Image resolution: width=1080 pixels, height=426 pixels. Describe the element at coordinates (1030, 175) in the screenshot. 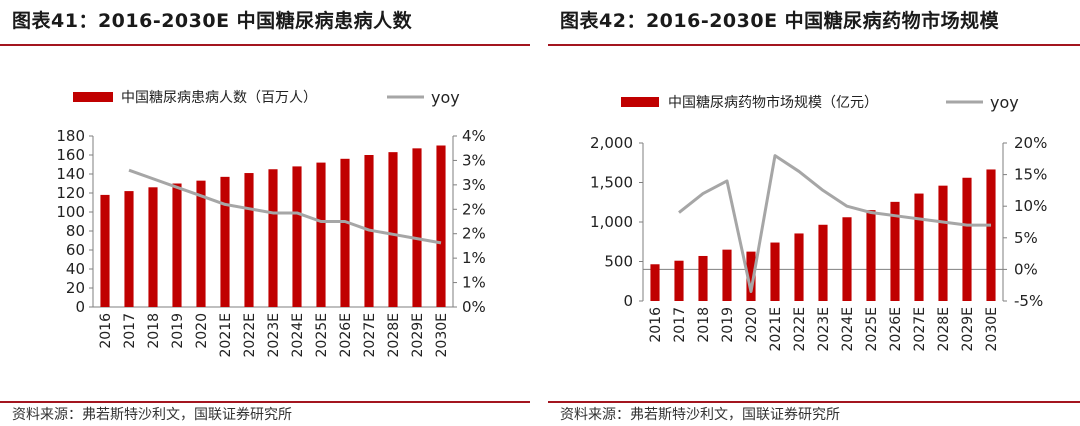

I see `right-tick-label: 15%` at that location.